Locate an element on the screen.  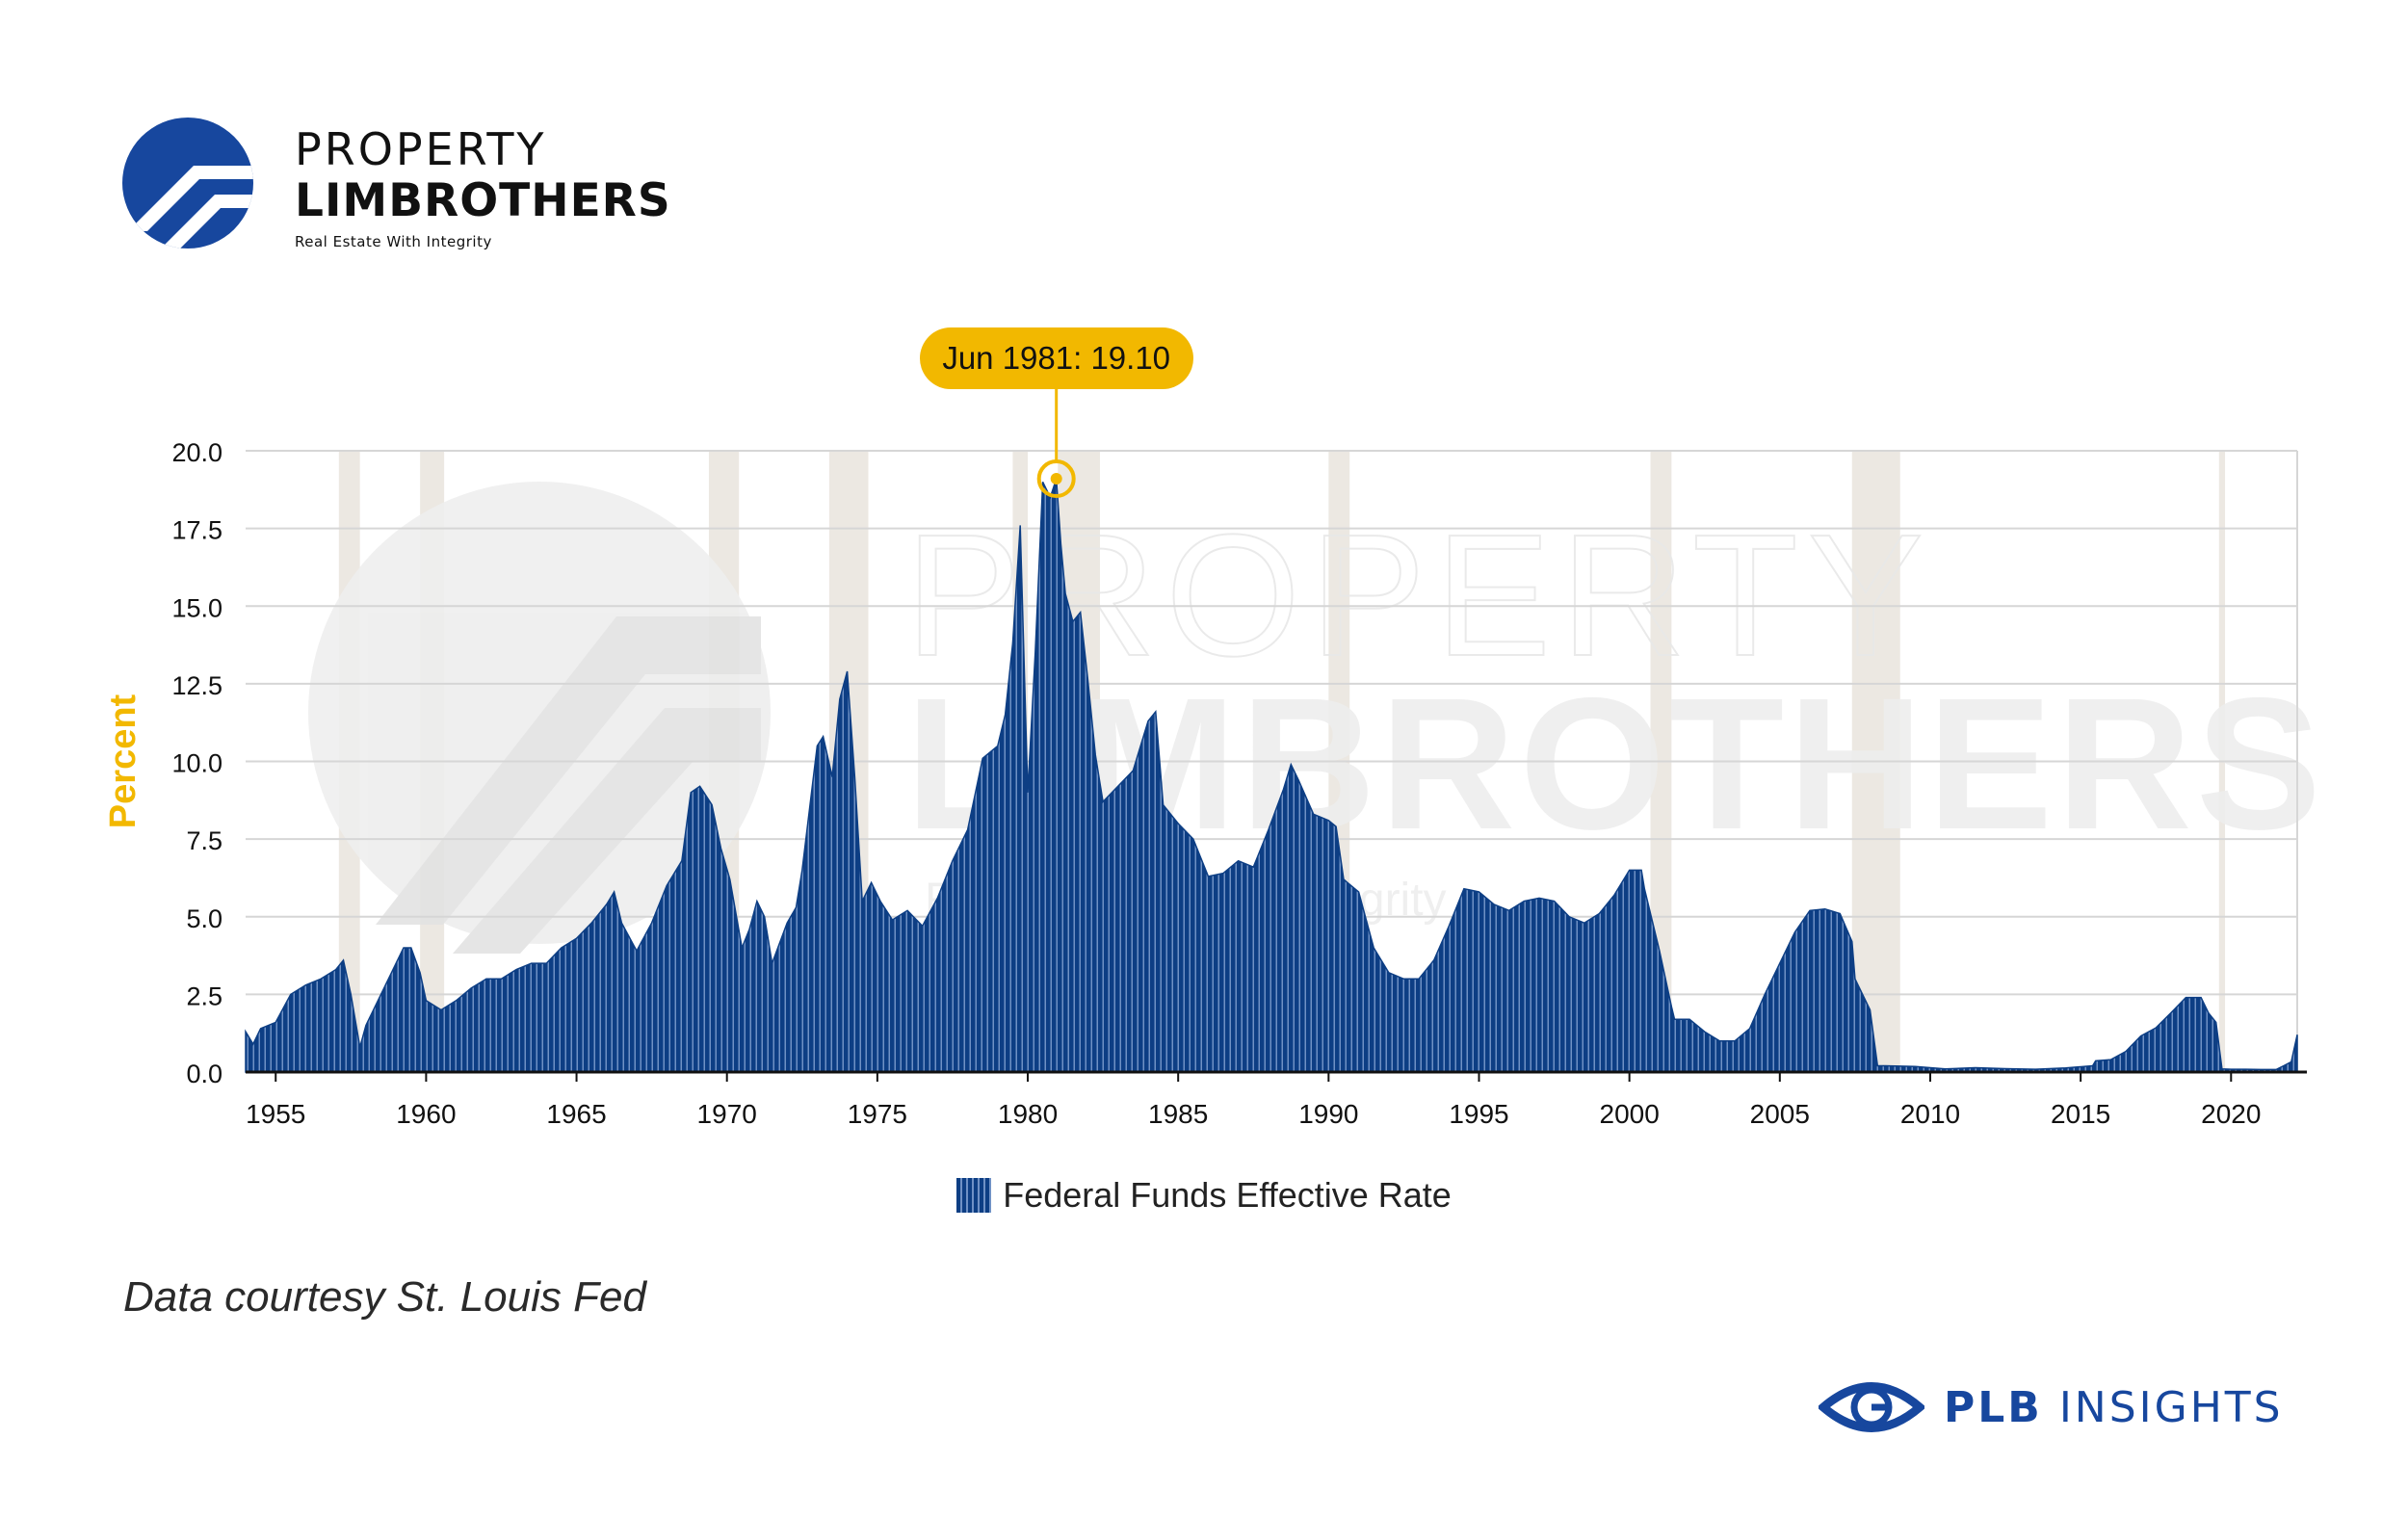
y-tick-label: 0.0 is located at coordinates (204, 1074).